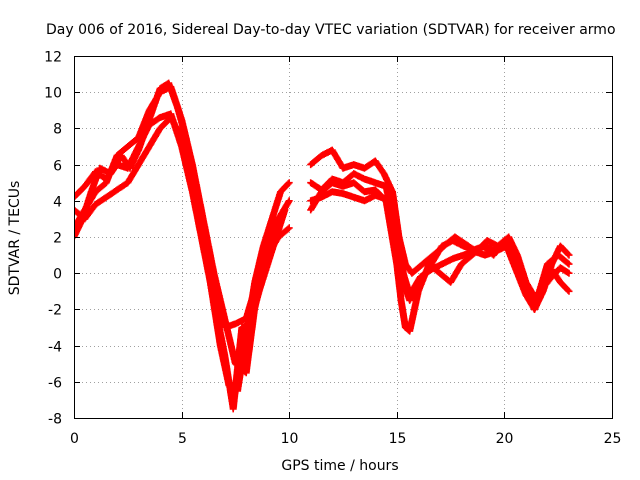 The image size is (640, 480). I want to click on x-tick-label: 5, so click(182, 439).